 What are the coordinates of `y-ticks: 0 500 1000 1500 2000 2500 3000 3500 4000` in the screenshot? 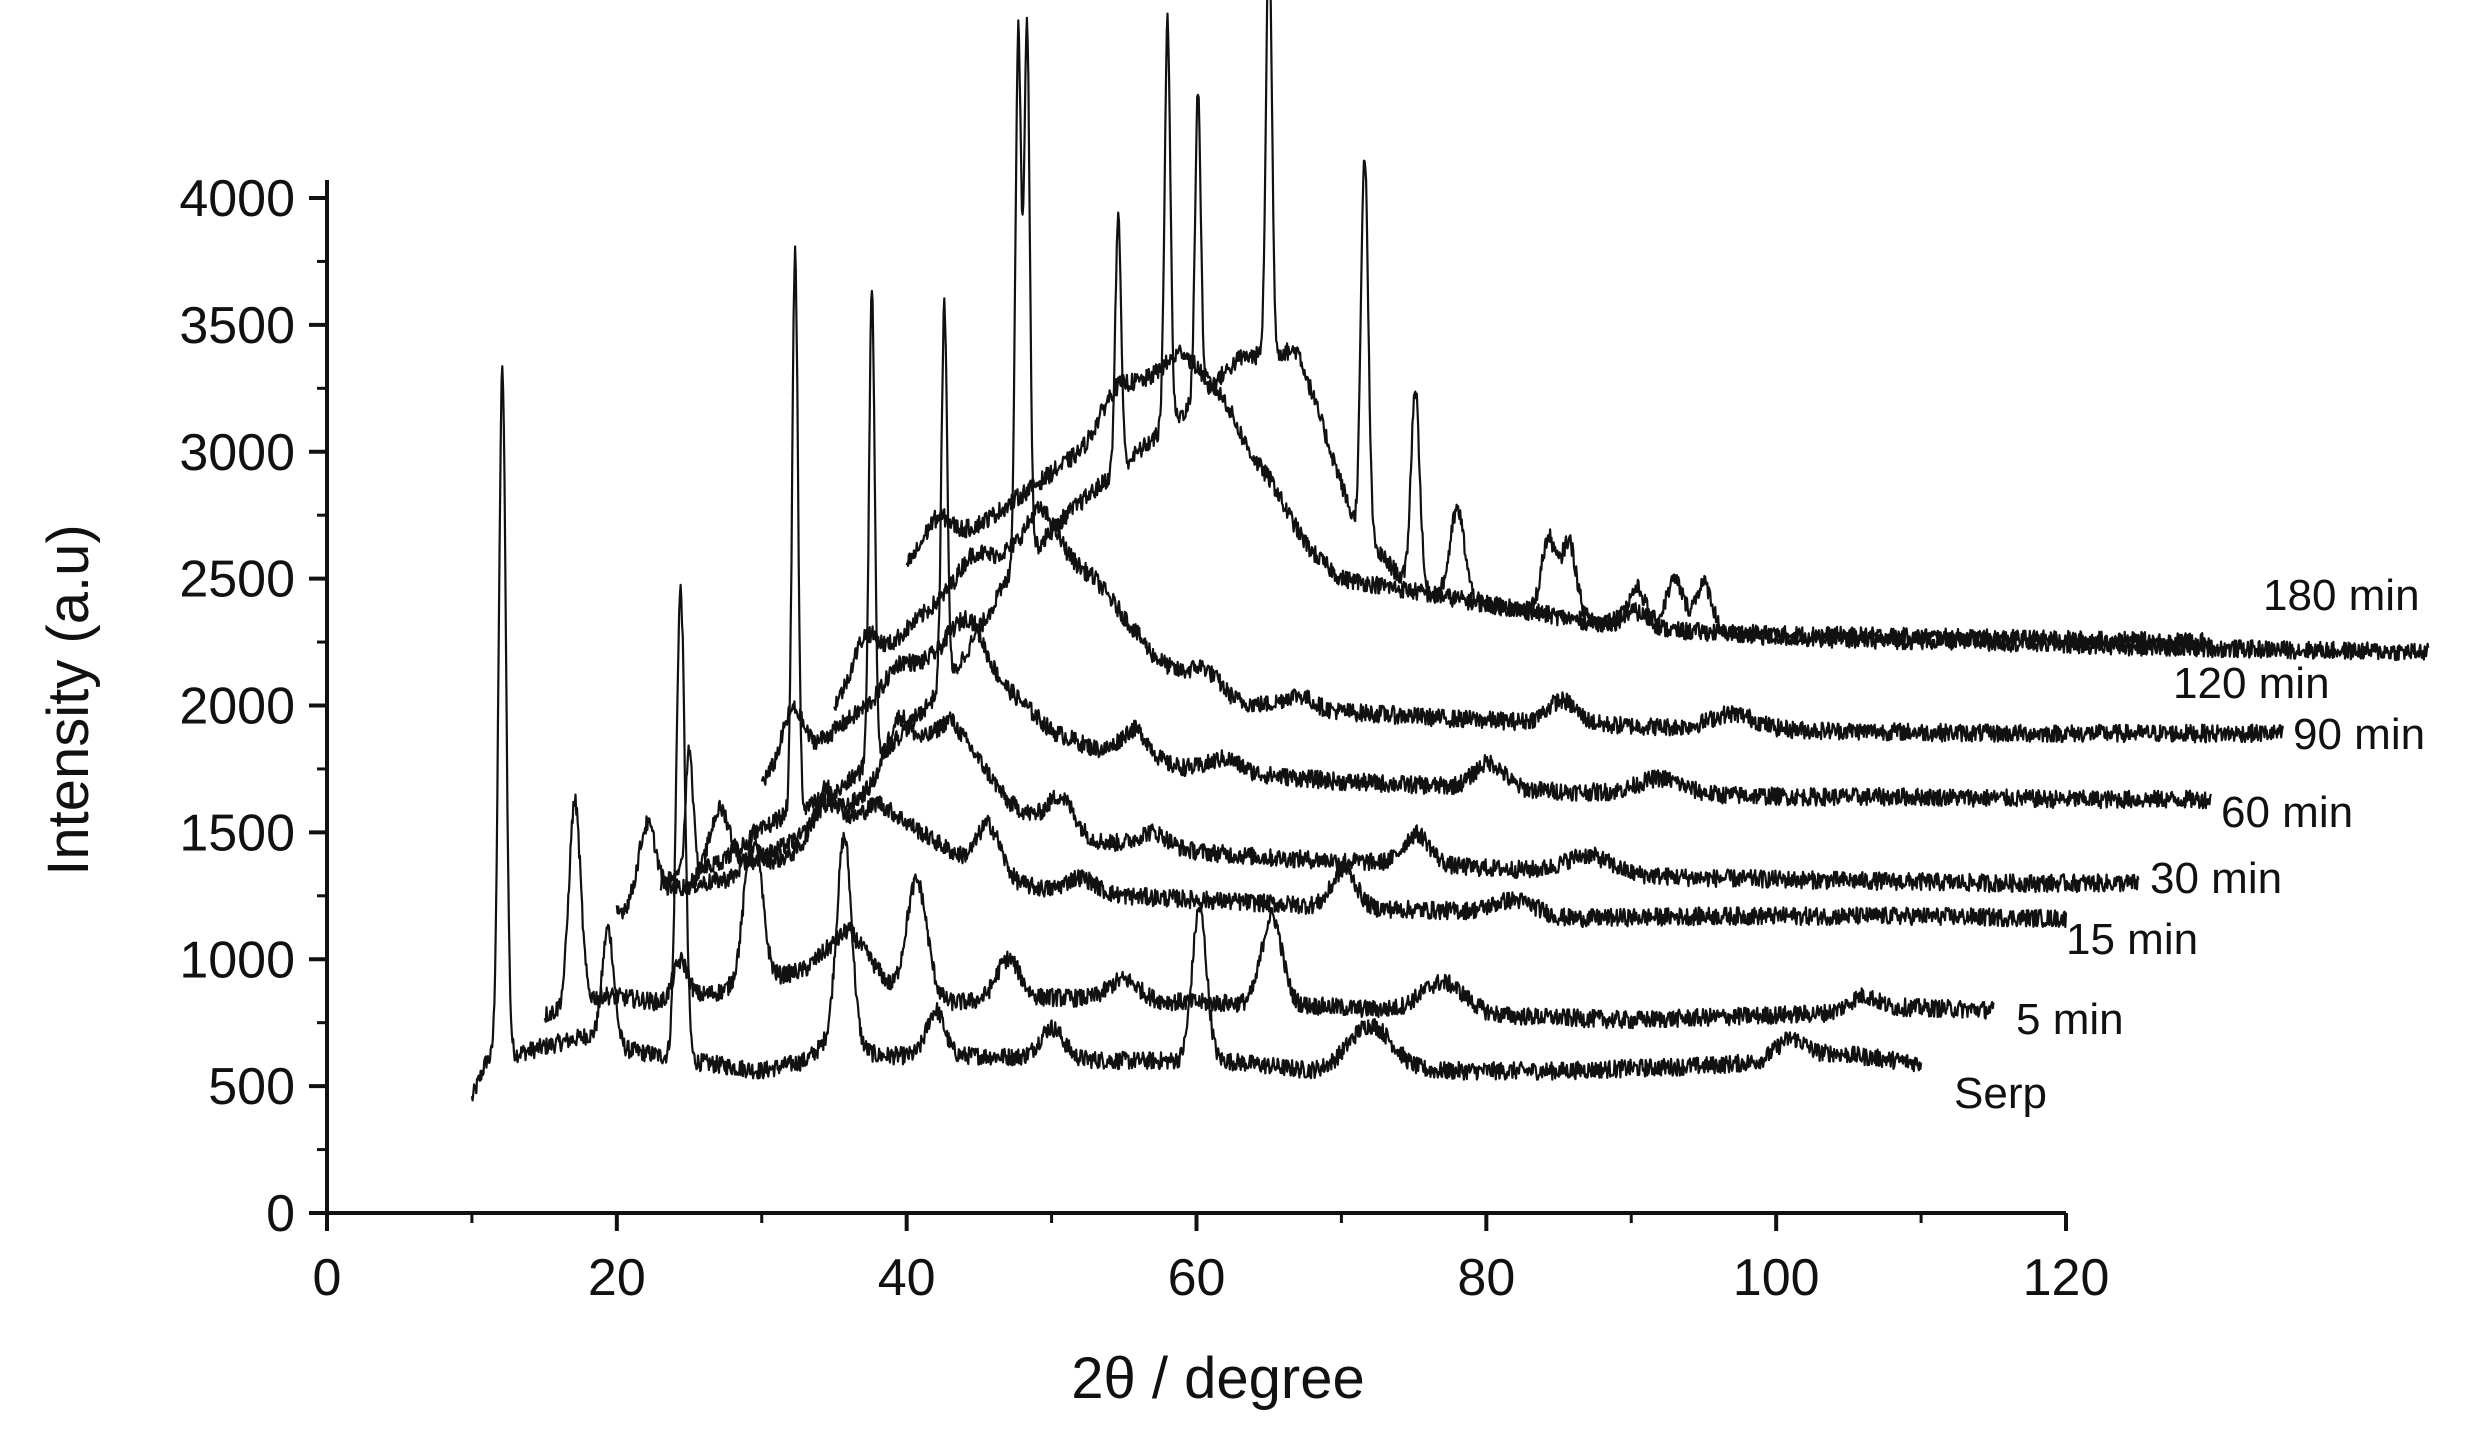 It's located at (253, 706).